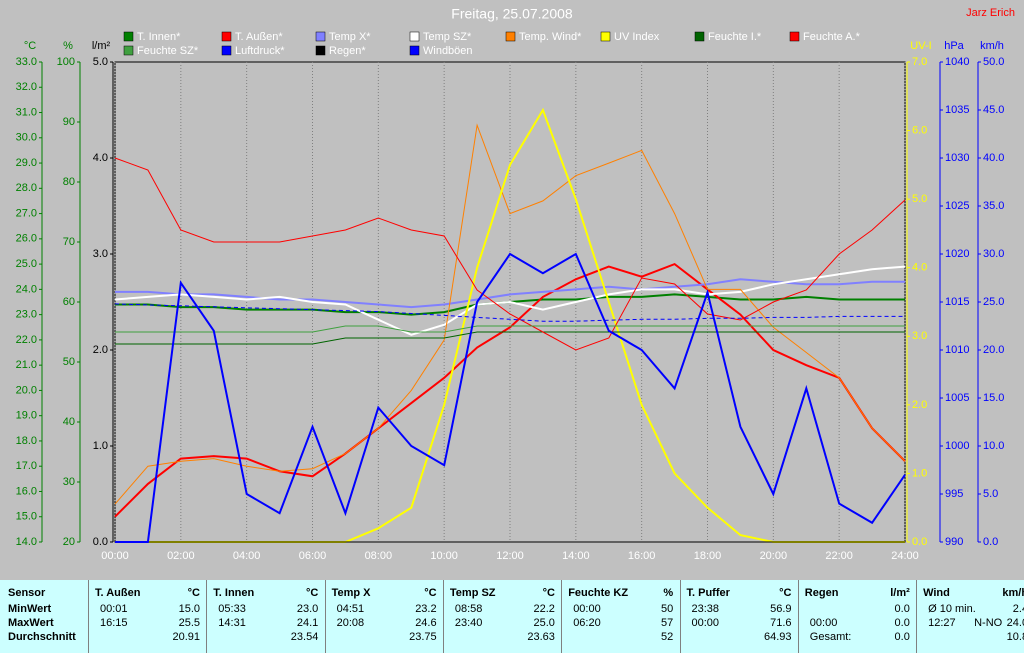 This screenshot has height=653, width=1024. What do you see at coordinates (234, 593) in the screenshot?
I see `column-name: T. Innen` at bounding box center [234, 593].